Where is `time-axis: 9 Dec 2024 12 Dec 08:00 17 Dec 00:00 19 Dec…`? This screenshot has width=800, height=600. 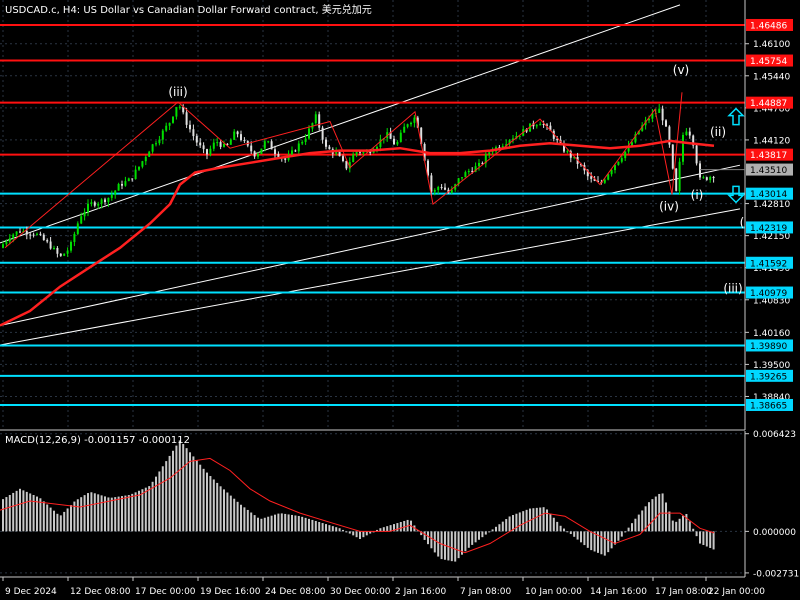
time-axis: 9 Dec 2024 12 Dec 08:00 17 Dec 00:00 19 Dec… is located at coordinates (383, 587).